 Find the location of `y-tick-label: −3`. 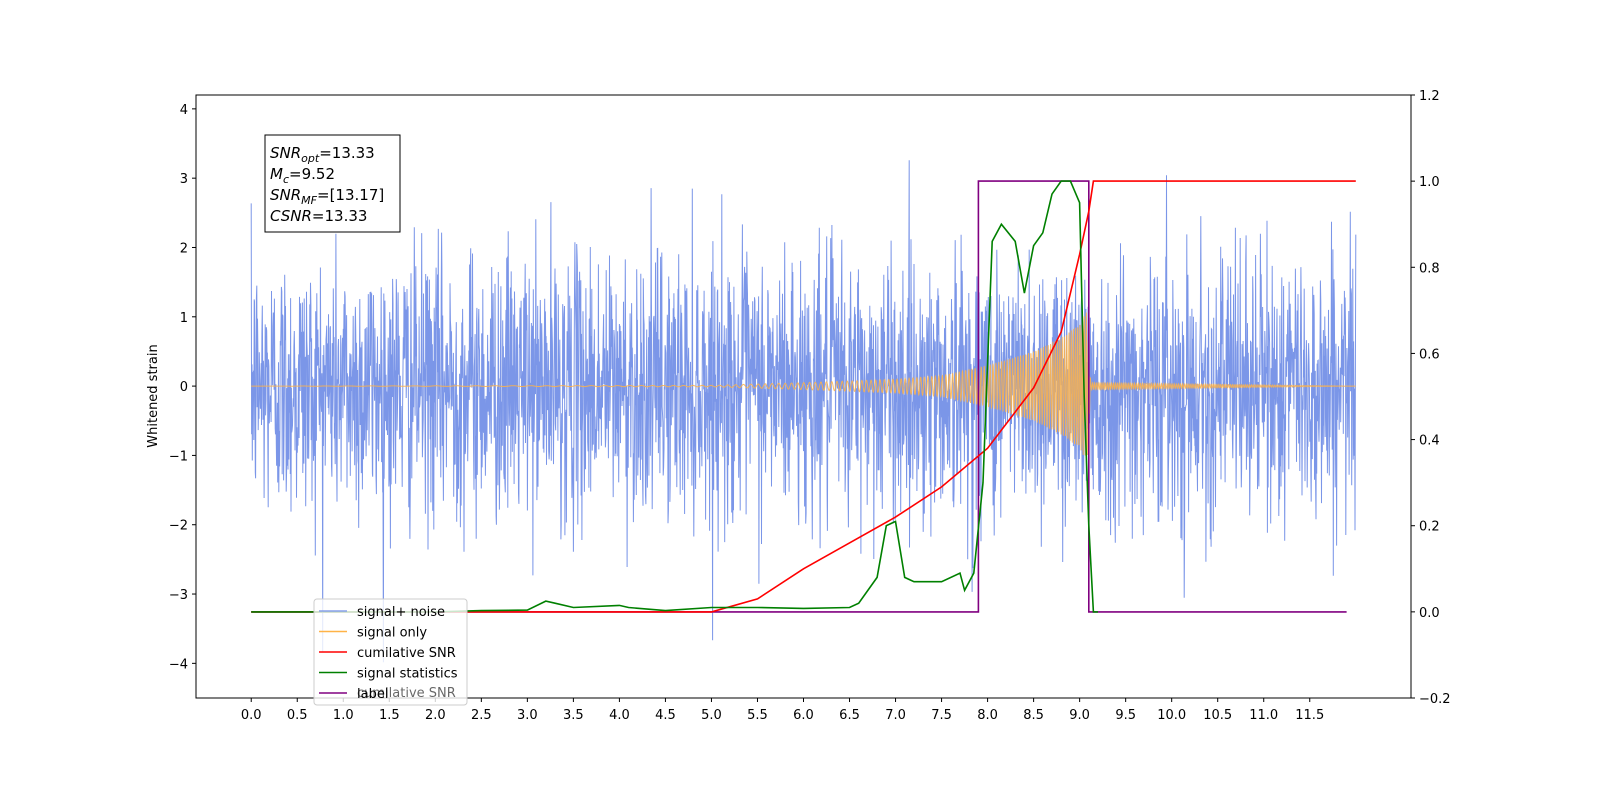

y-tick-label: −3 is located at coordinates (178, 595).